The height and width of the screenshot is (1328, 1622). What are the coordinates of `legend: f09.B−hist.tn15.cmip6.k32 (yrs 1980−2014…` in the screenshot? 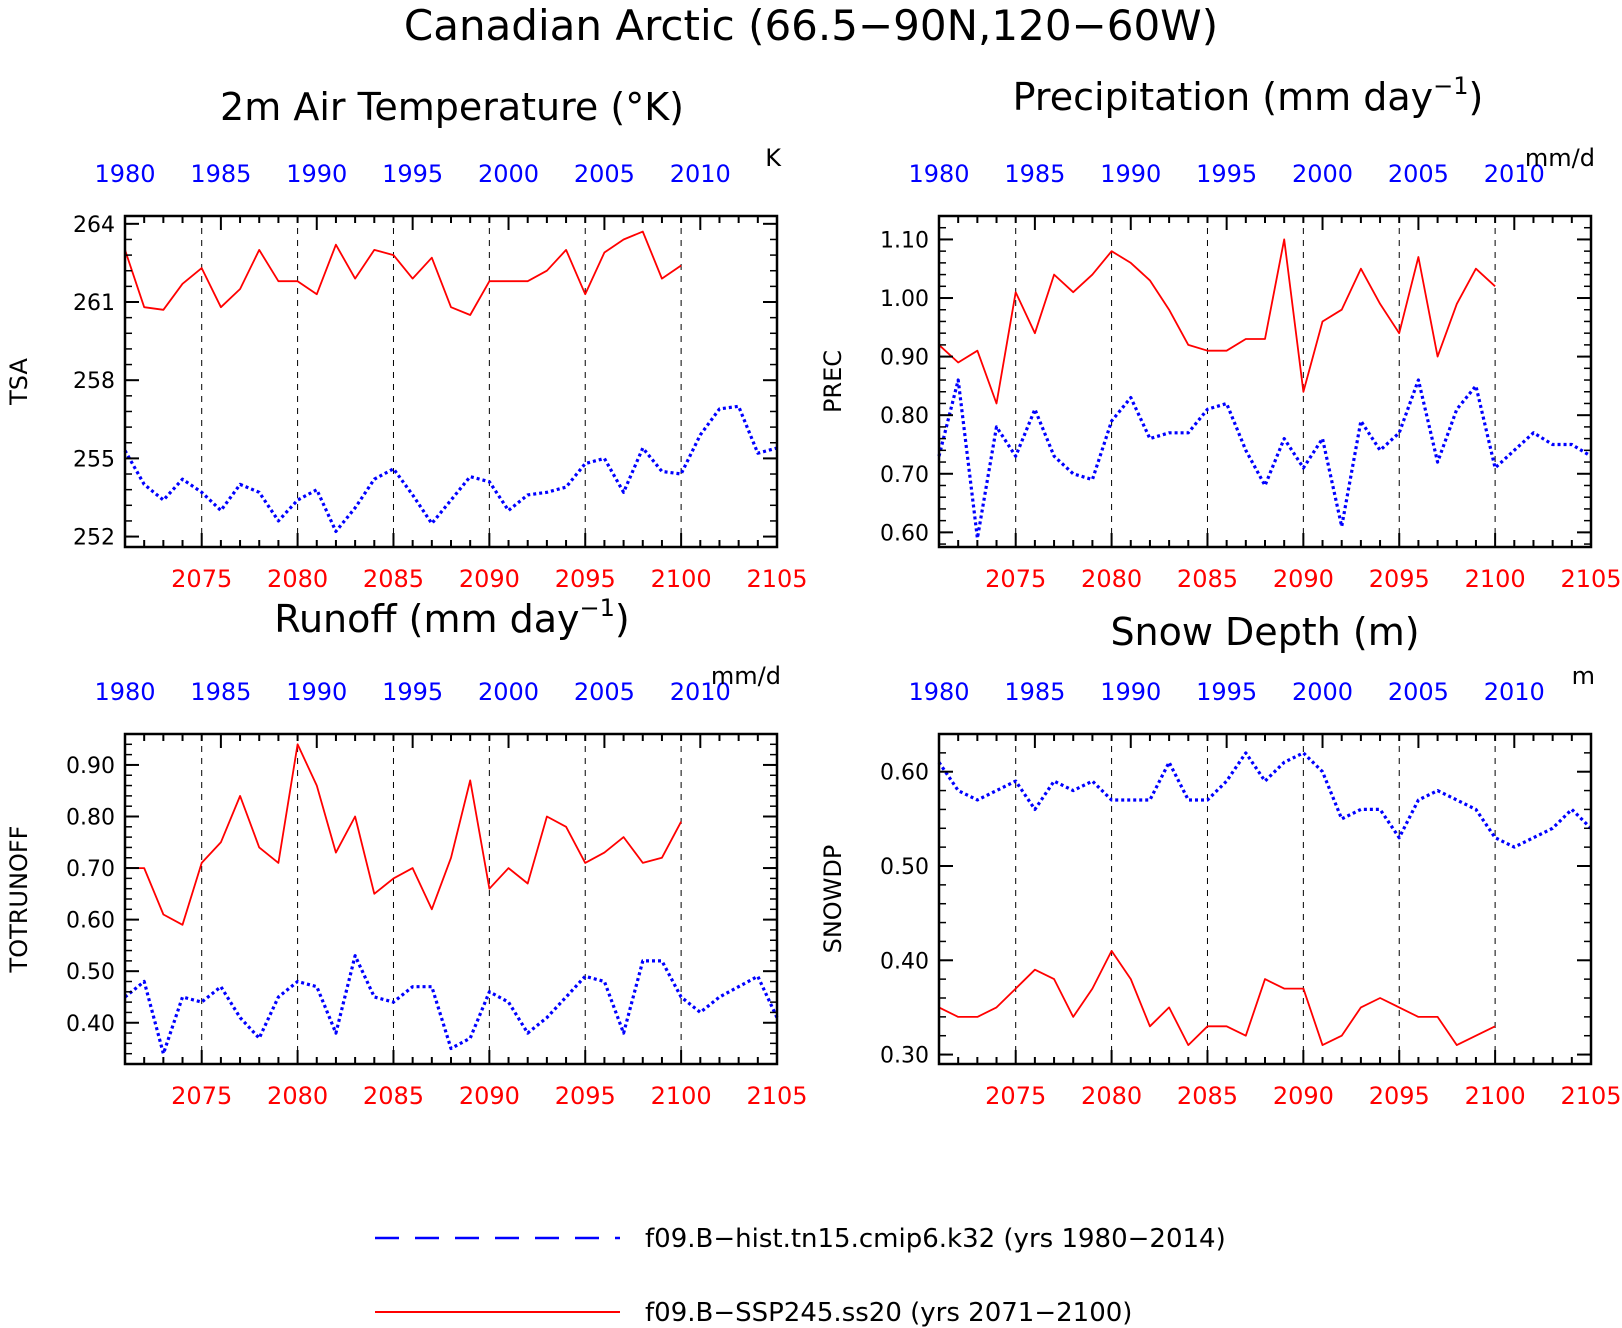 It's located at (800, 1276).